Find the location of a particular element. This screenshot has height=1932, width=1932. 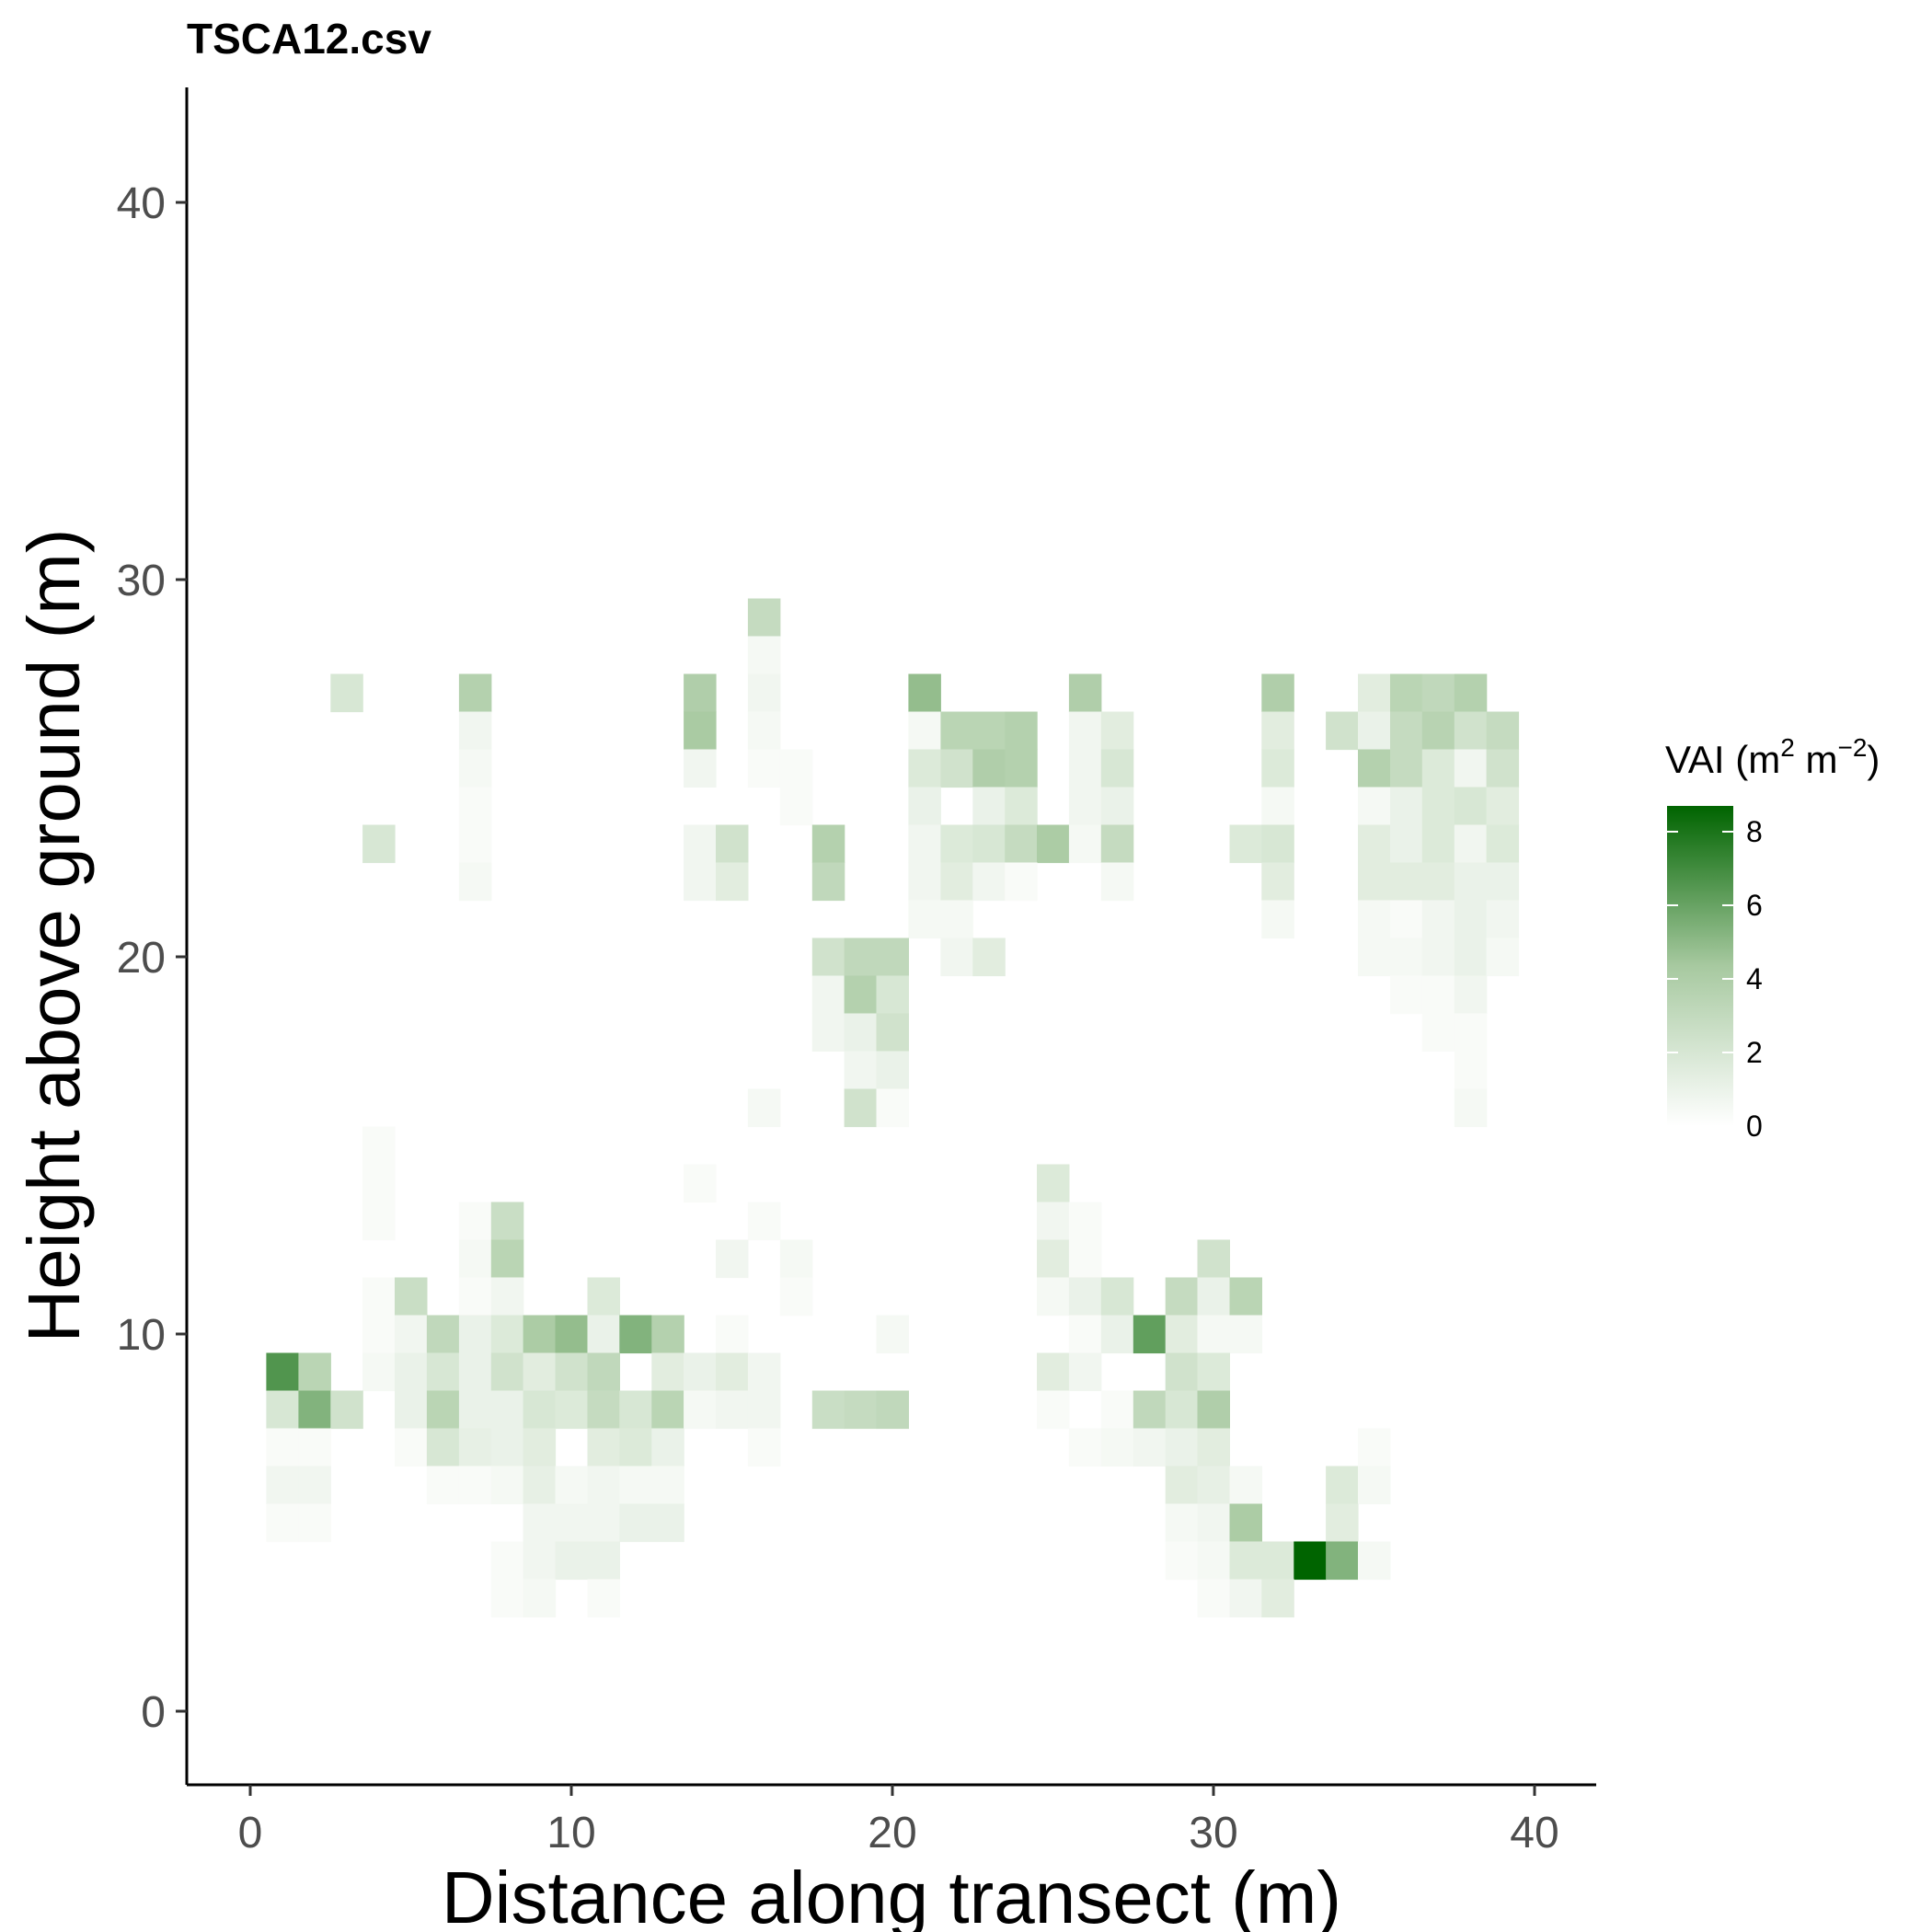

legend-title: VAI (m2 m−2) is located at coordinates (1772, 757).